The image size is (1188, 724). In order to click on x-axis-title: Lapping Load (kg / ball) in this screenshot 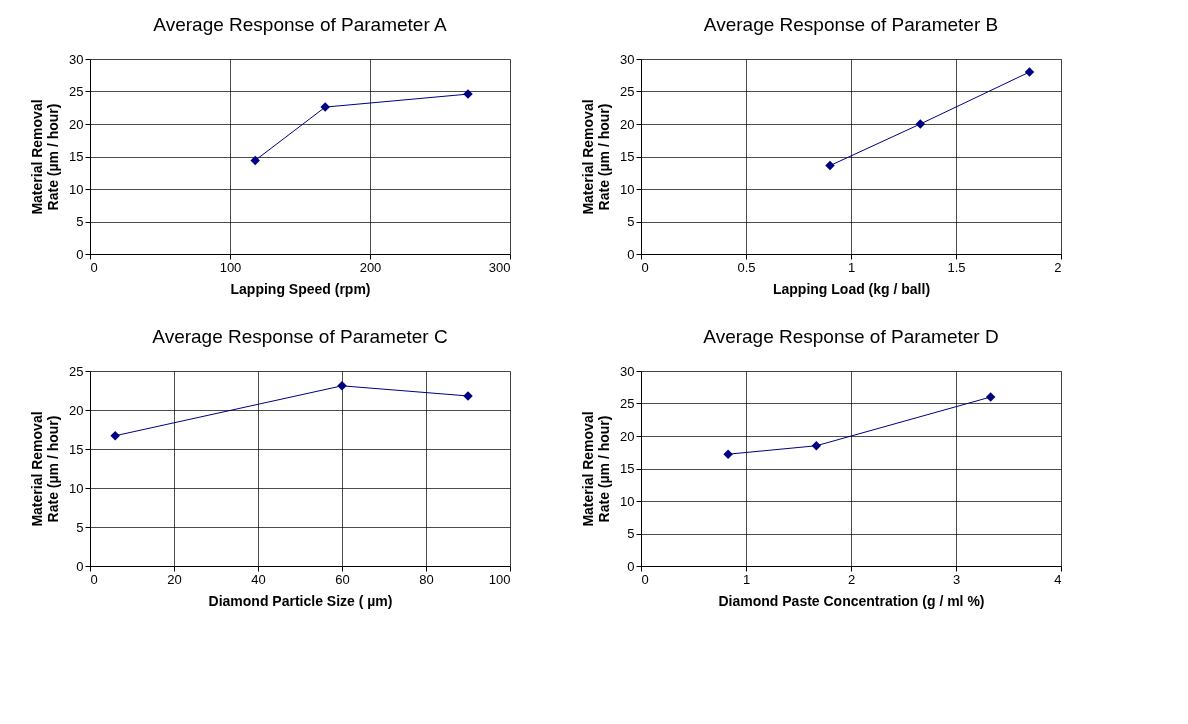, I will do `click(851, 288)`.